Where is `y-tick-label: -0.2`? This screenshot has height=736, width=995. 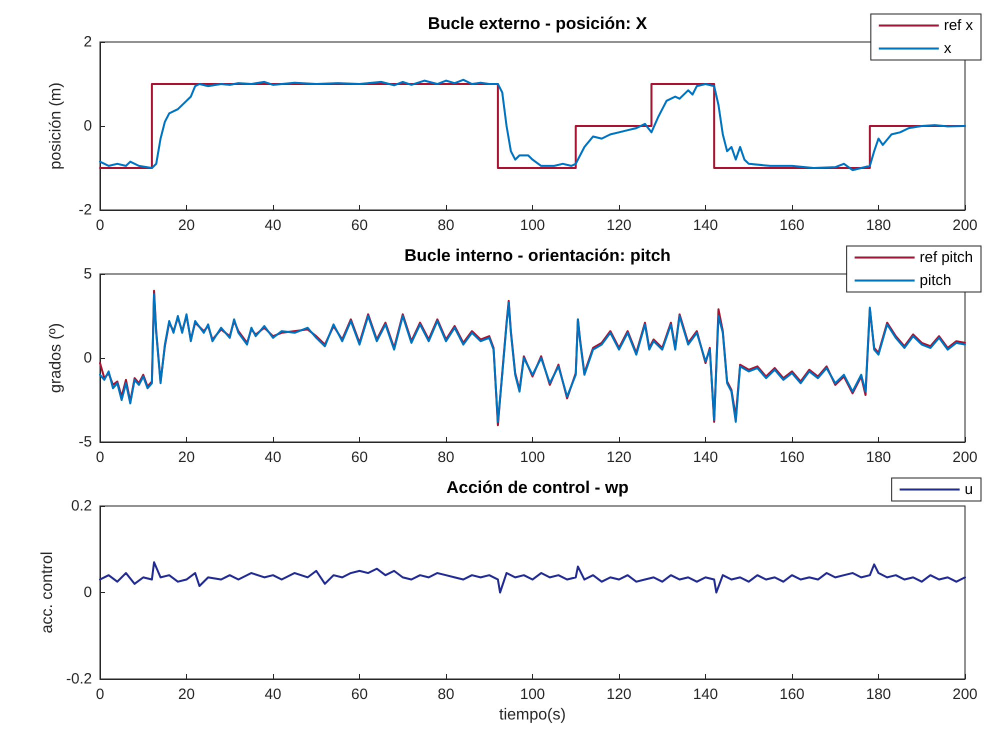
y-tick-label: -0.2 is located at coordinates (79, 679).